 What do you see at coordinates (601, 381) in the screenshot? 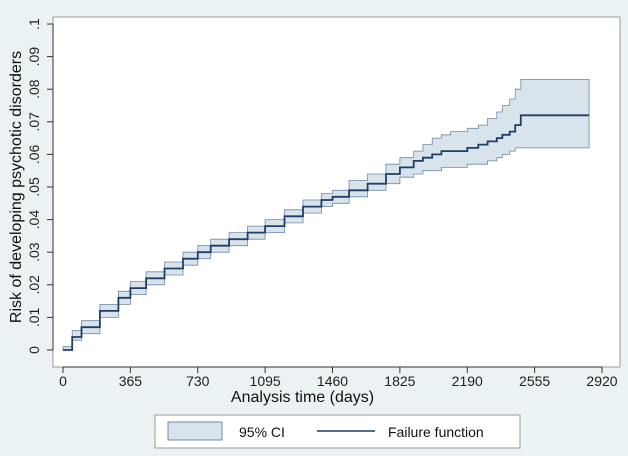
I see `x-tick-label: 2920` at bounding box center [601, 381].